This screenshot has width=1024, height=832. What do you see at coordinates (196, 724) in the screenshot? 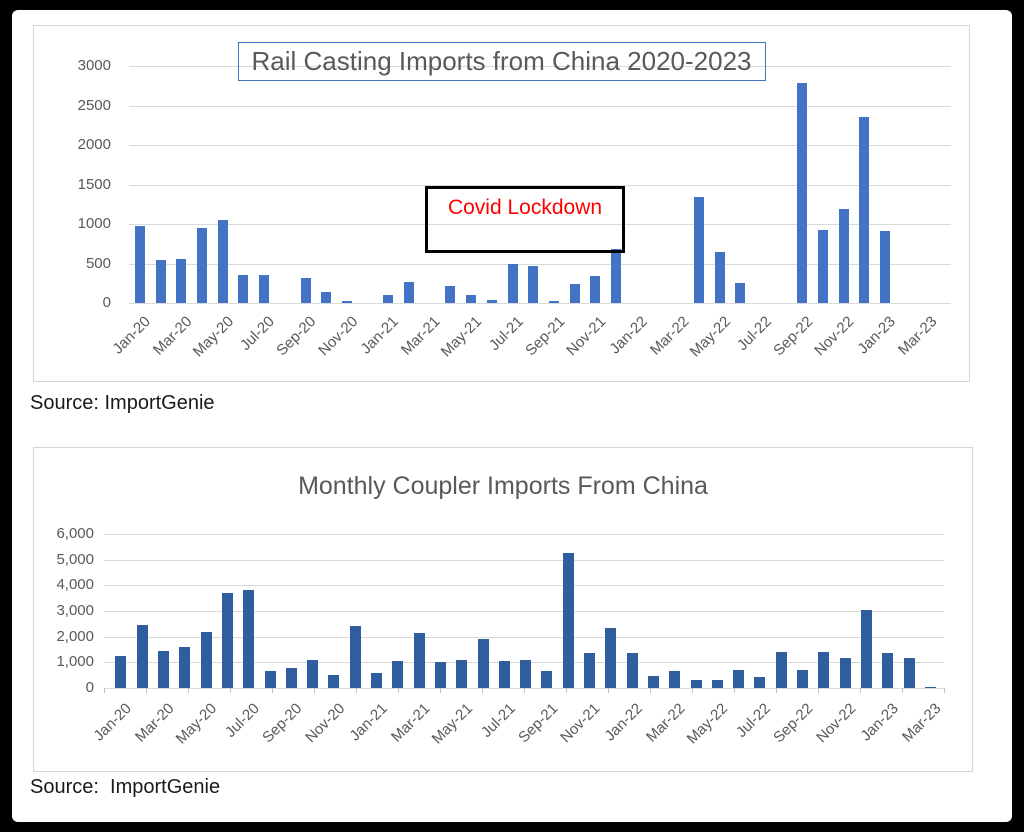
I see `x-axis-tick-label: May-20` at bounding box center [196, 724].